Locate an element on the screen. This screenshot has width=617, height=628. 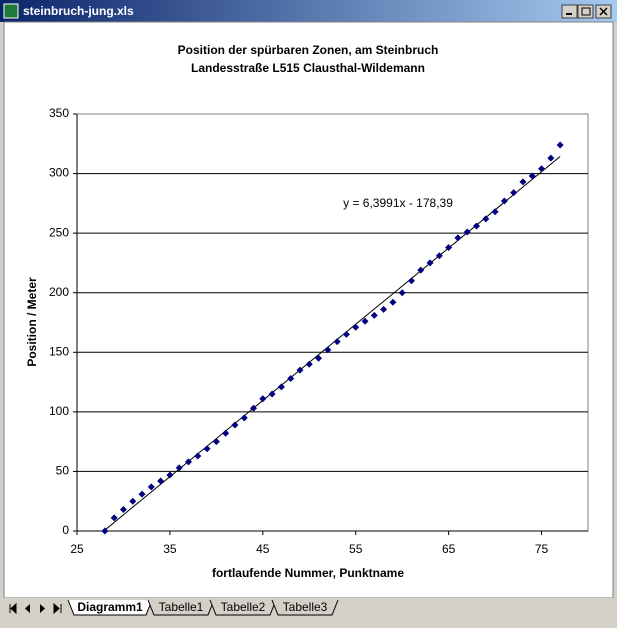
first-sheet-button is located at coordinates (13, 608).